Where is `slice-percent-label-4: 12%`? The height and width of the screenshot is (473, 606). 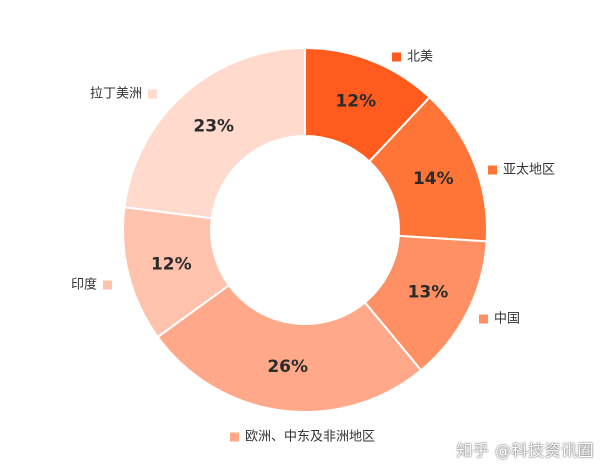 slice-percent-label-4: 12% is located at coordinates (171, 264).